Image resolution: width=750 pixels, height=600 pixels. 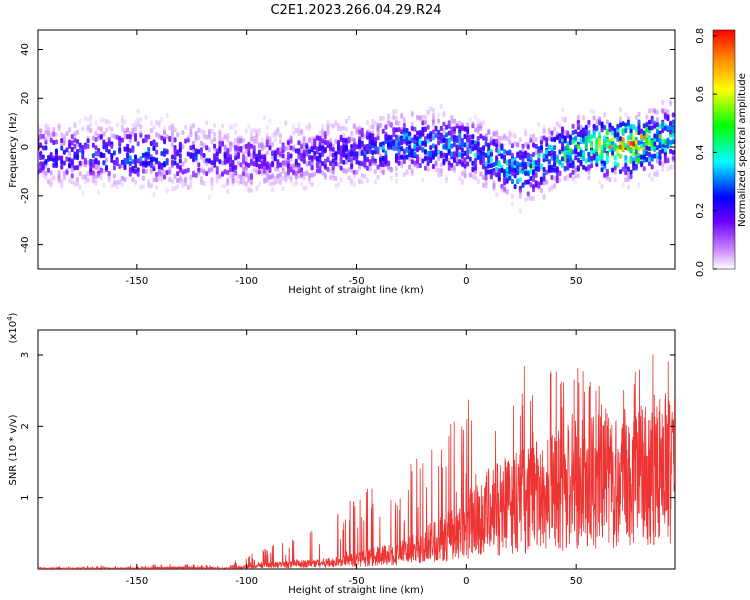 What do you see at coordinates (25, 147) in the screenshot?
I see `y-tick-label: 0` at bounding box center [25, 147].